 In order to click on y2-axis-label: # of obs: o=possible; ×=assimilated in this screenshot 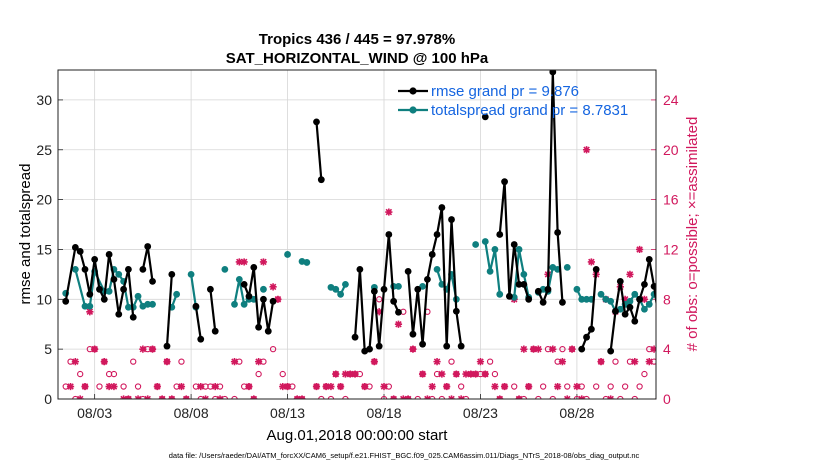, I will do `click(692, 234)`.